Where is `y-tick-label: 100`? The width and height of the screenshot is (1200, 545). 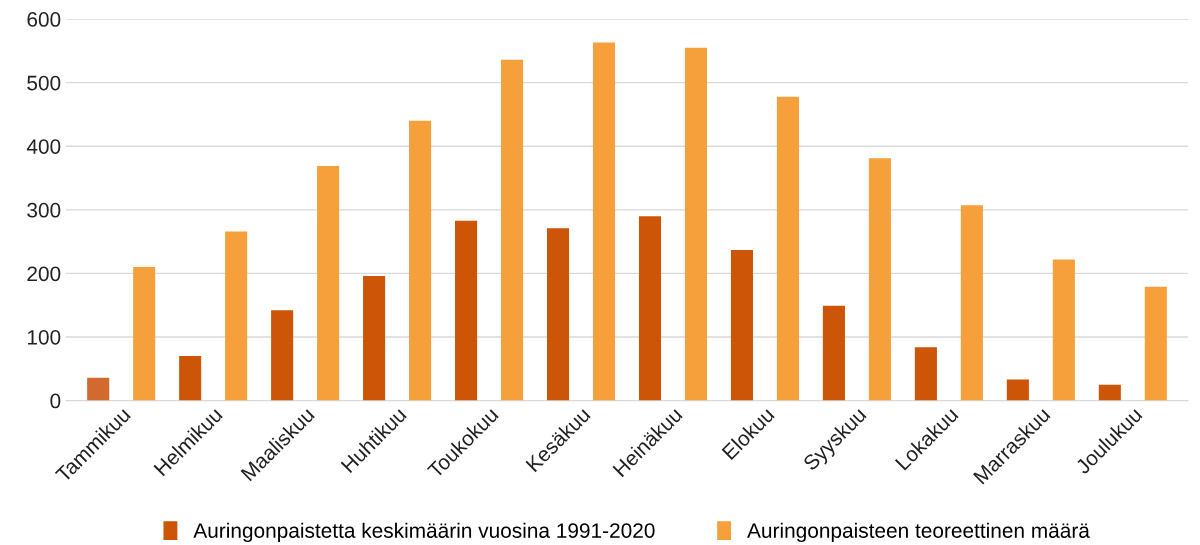
y-tick-label: 100 is located at coordinates (44, 337).